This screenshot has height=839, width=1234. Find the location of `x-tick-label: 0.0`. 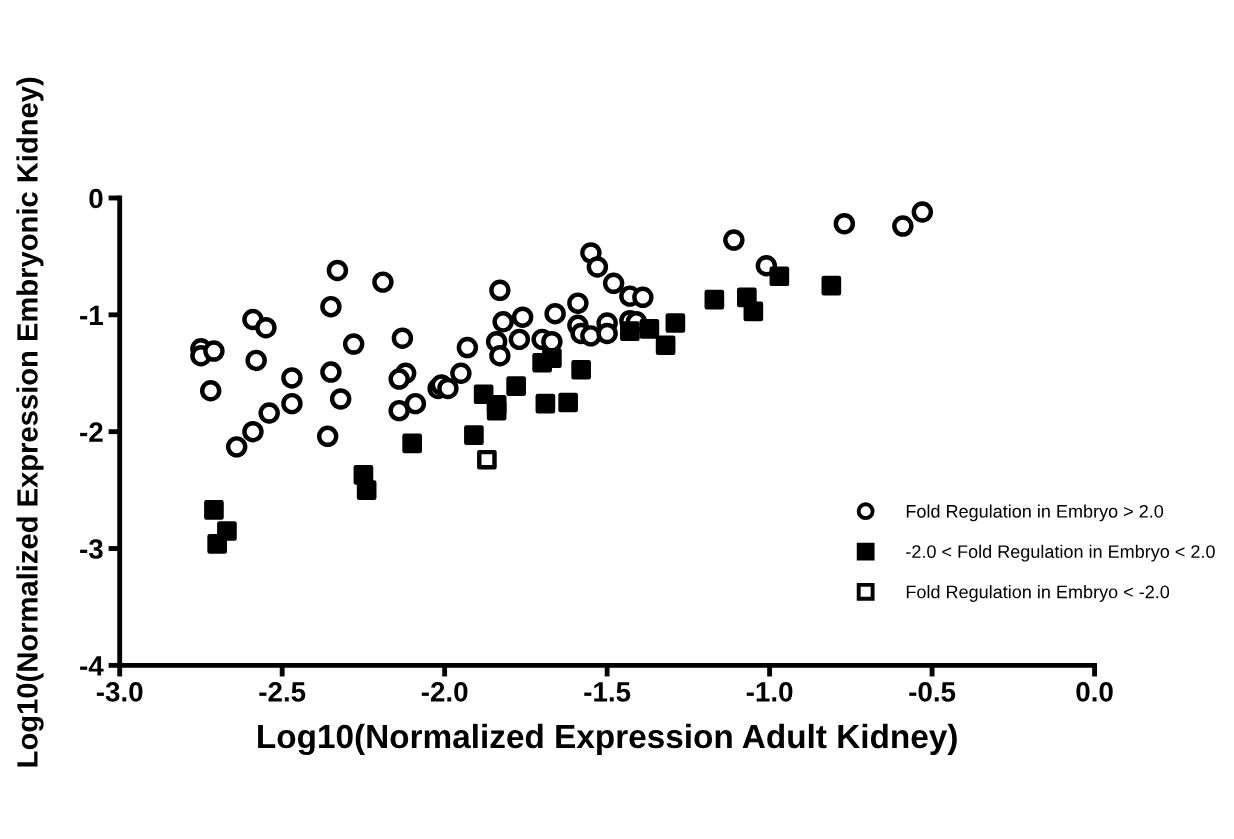

x-tick-label: 0.0 is located at coordinates (1094, 692).